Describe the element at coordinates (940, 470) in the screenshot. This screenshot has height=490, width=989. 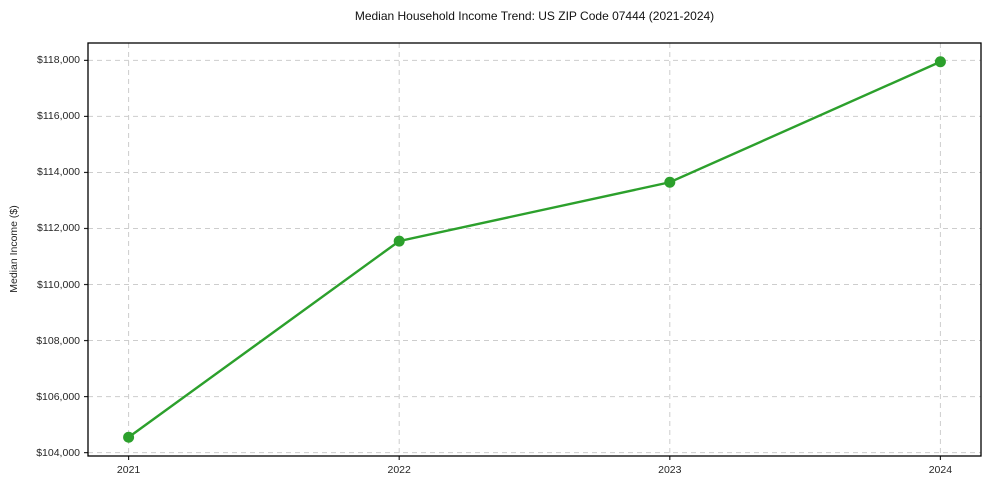
I see `x-tick-label: 2024` at that location.